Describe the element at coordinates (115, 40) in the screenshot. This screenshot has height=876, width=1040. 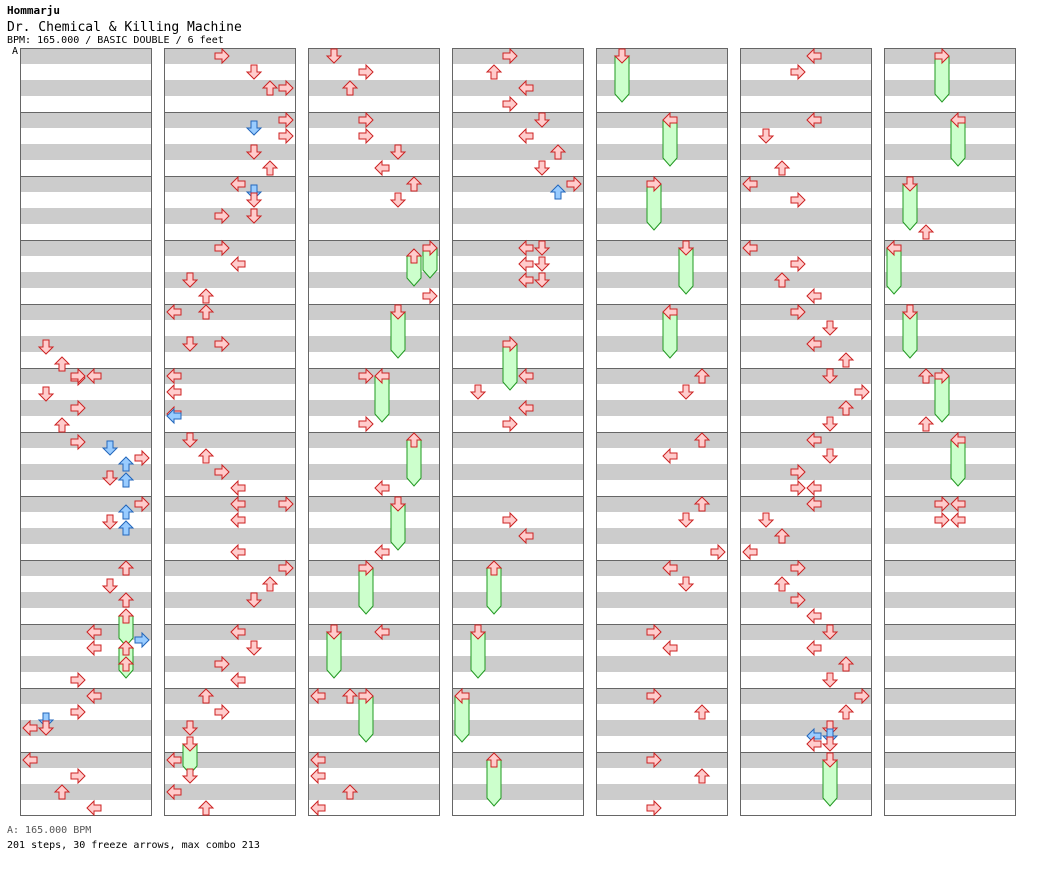
I see `chart-info: BPM: 165.000 / BASIC DOUBLE / 6 feet` at that location.